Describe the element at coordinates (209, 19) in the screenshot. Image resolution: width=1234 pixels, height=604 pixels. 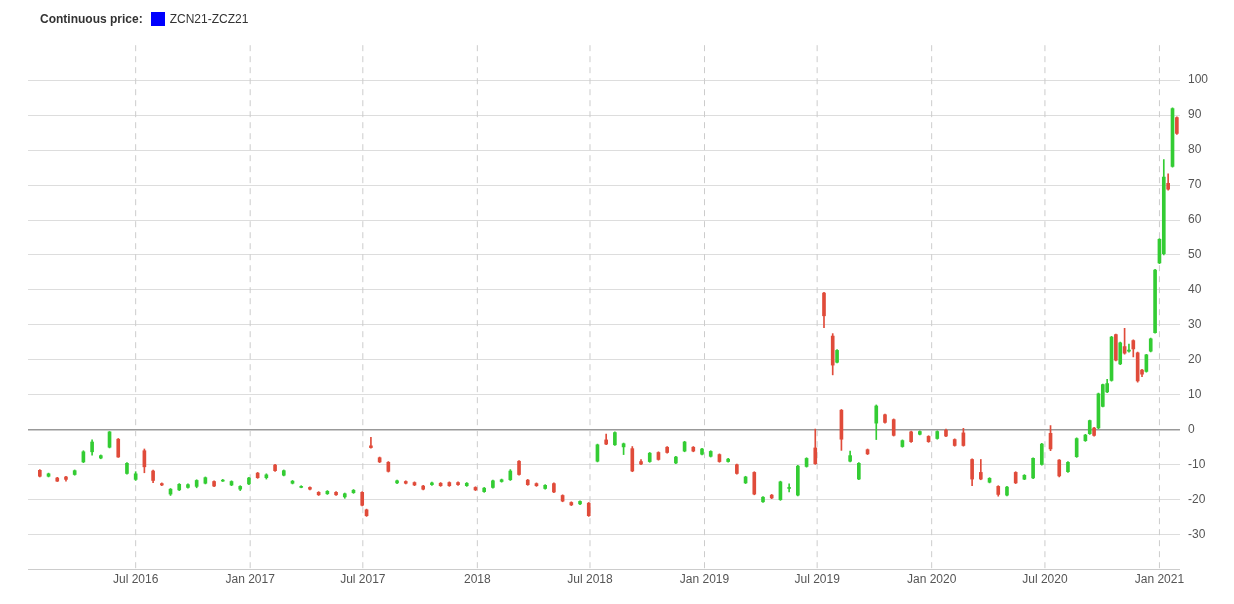
I see `text: ZCN21-ZCZ21` at that location.